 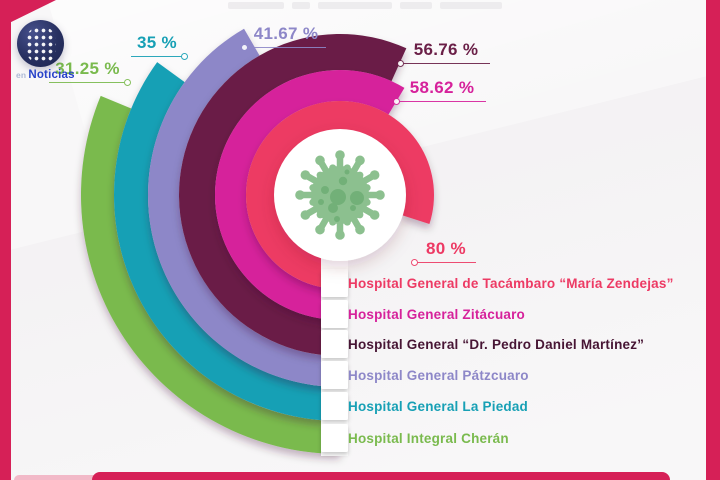 What do you see at coordinates (713, 240) in the screenshot?
I see `right-accent-bar` at bounding box center [713, 240].